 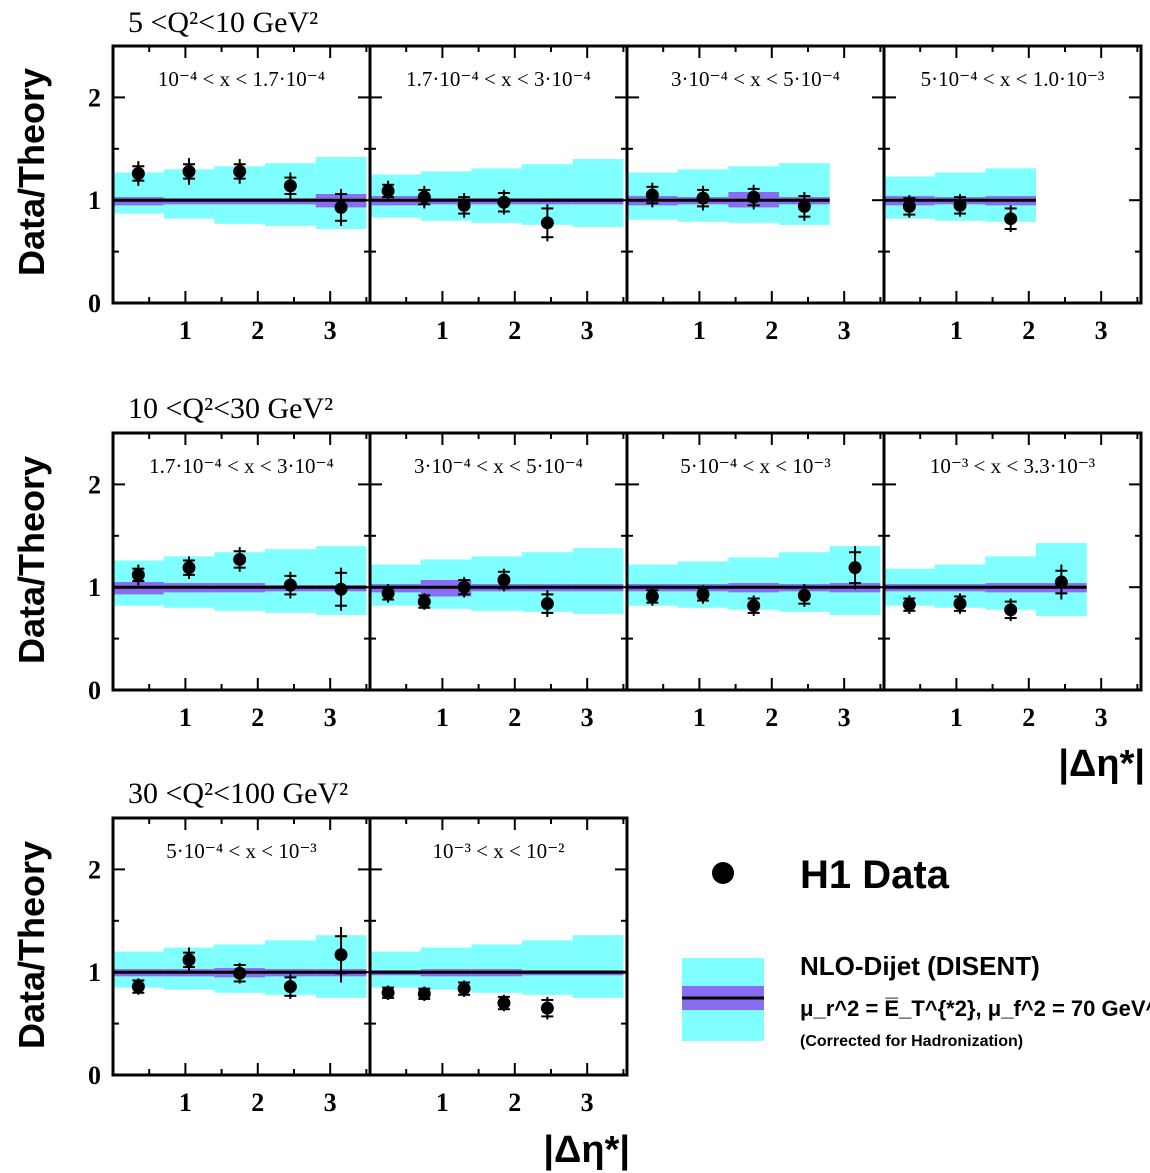 I want to click on bin-label: 10⁻⁴ < x < 1.7·10⁻⁴, so click(x=241, y=79).